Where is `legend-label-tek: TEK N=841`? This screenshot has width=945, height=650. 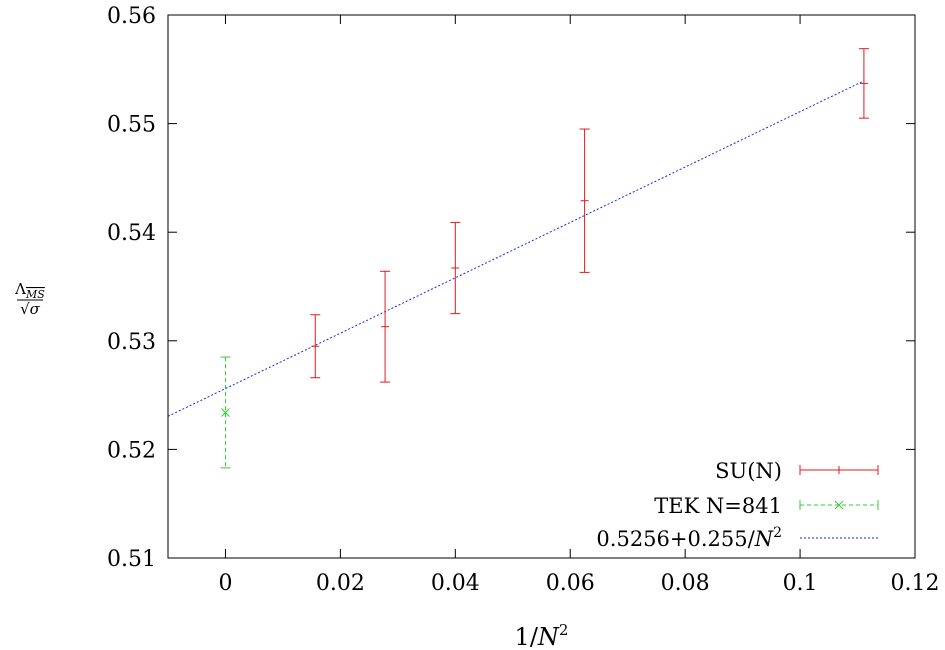
legend-label-tek: TEK N=841 is located at coordinates (718, 506).